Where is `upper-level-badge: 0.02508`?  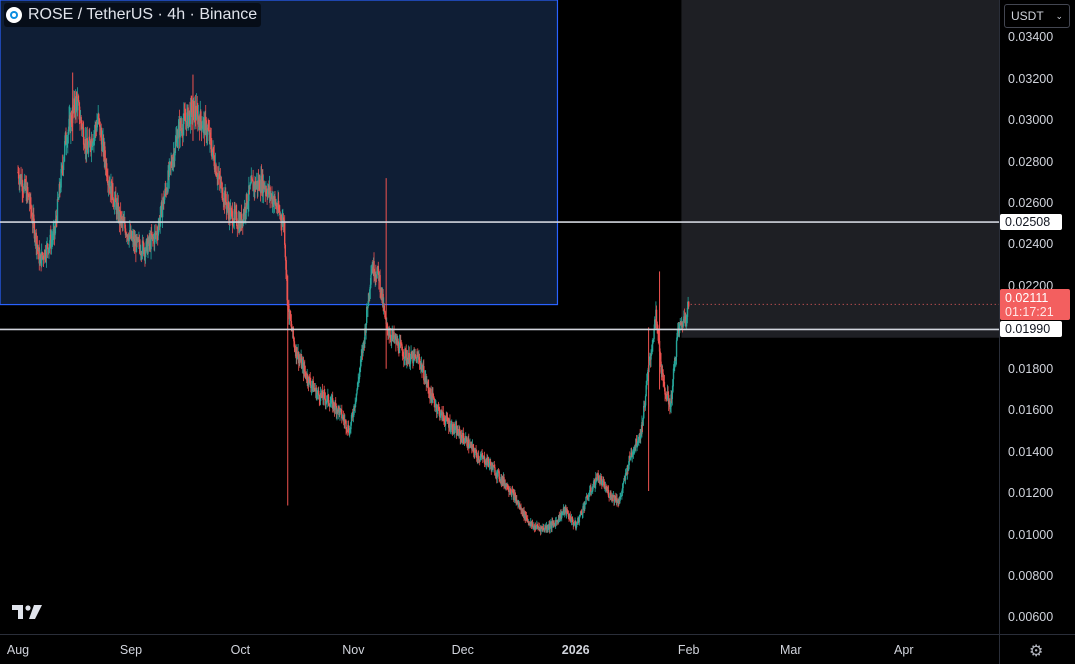 upper-level-badge: 0.02508 is located at coordinates (1031, 222).